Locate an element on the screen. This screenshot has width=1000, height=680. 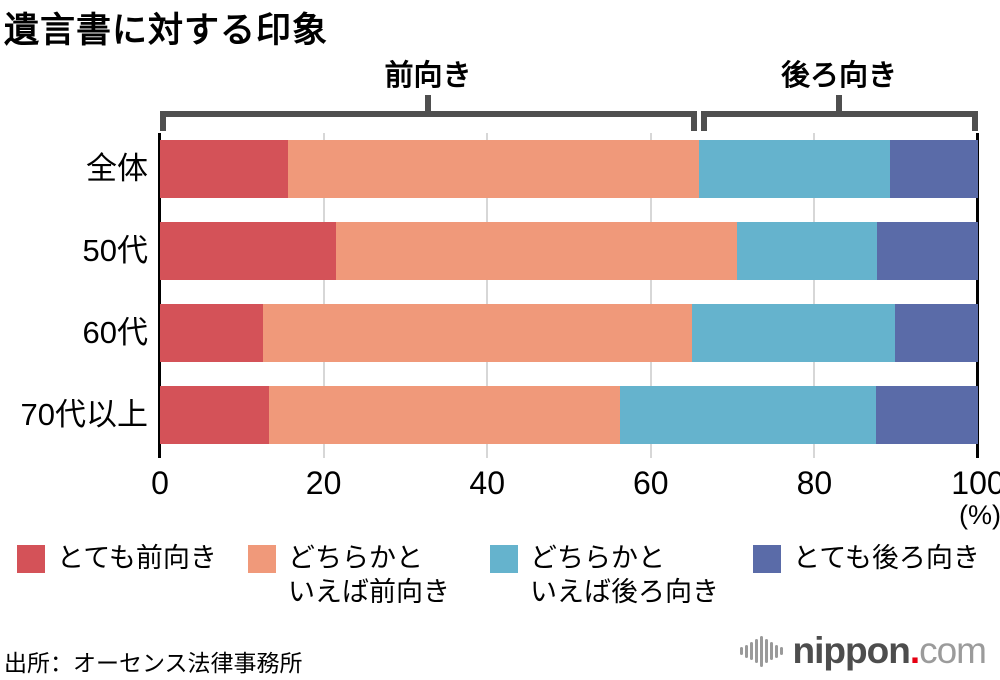
bracket-label-positive: 前向き is located at coordinates (428, 76).